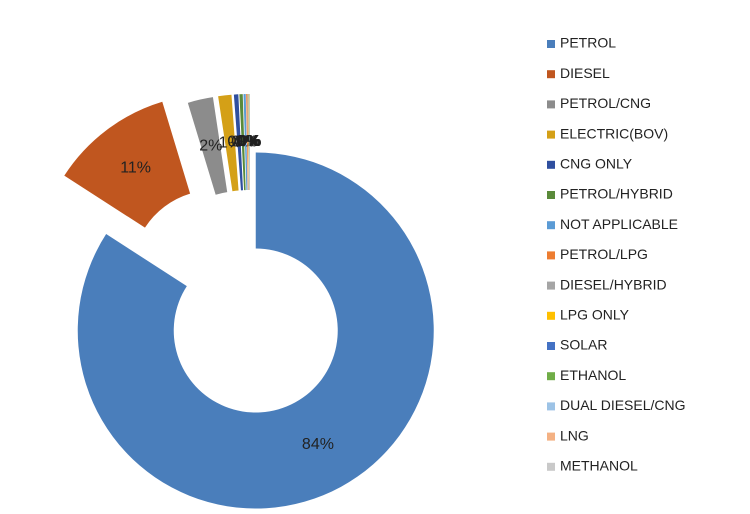 The height and width of the screenshot is (514, 750). What do you see at coordinates (619, 224) in the screenshot?
I see `legend-label: NOT APPLICABLE` at bounding box center [619, 224].